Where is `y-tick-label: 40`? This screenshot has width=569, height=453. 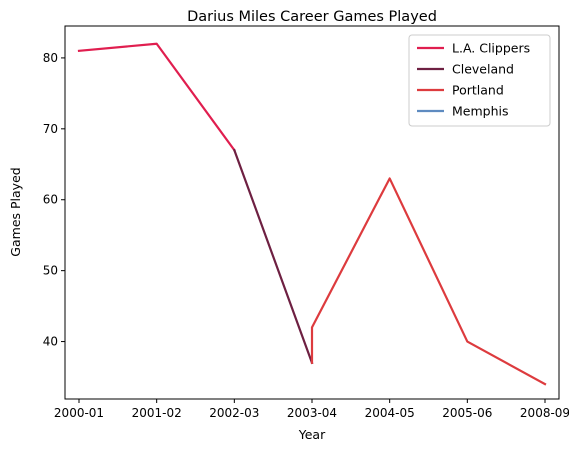 y-tick-label: 40 is located at coordinates (50, 342).